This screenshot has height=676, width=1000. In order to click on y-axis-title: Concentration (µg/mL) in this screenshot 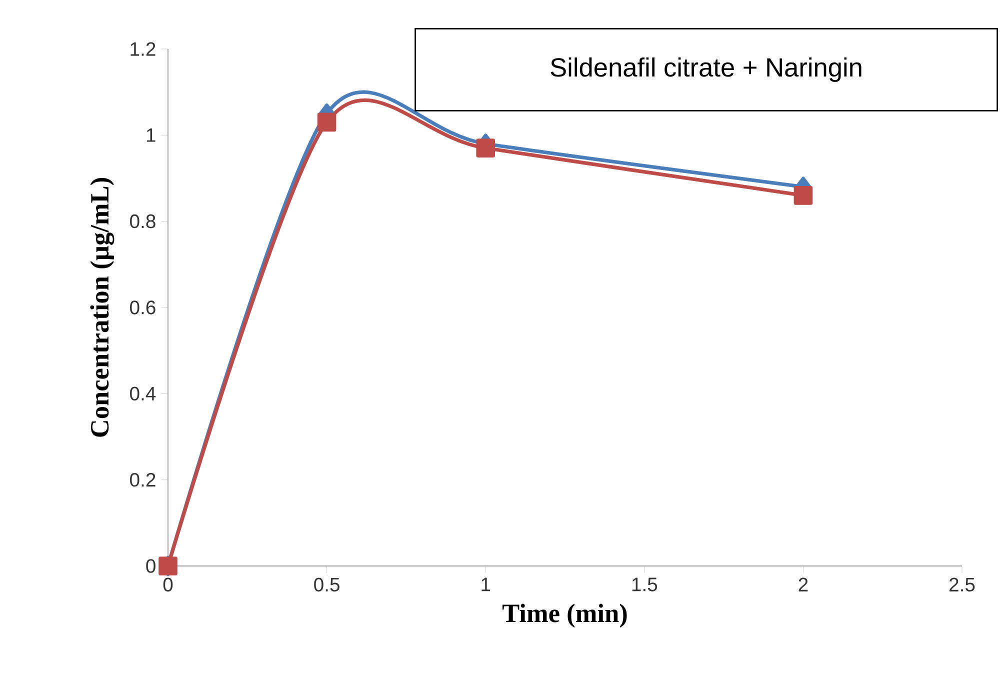, I will do `click(102, 307)`.